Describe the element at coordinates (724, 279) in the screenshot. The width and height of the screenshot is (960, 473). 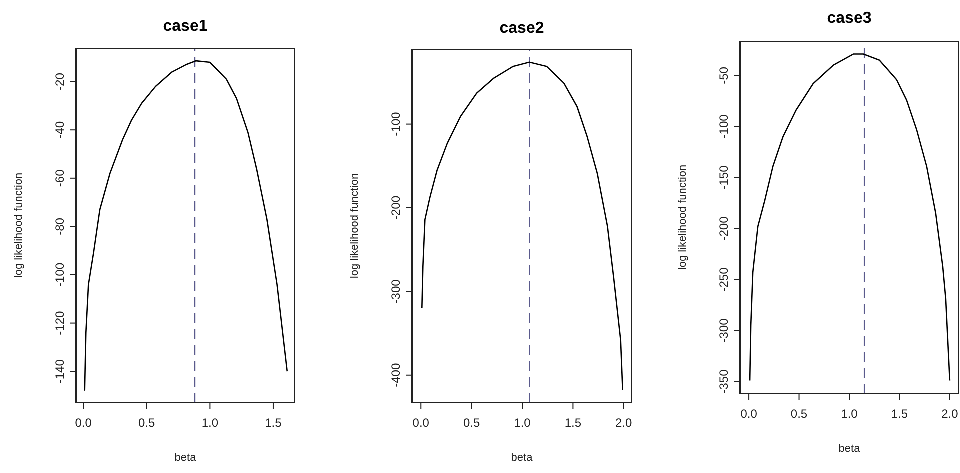
I see `y-tick-label: -250` at that location.